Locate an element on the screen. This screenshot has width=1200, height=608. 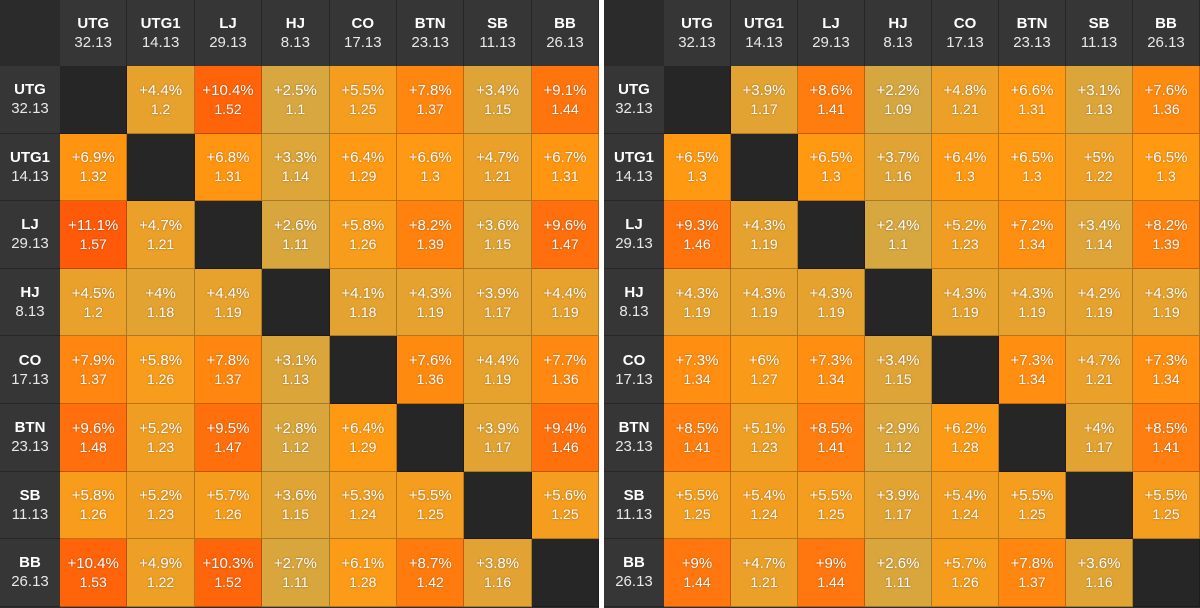
matrix-cell: +8.6% 1.41 is located at coordinates (831, 100).